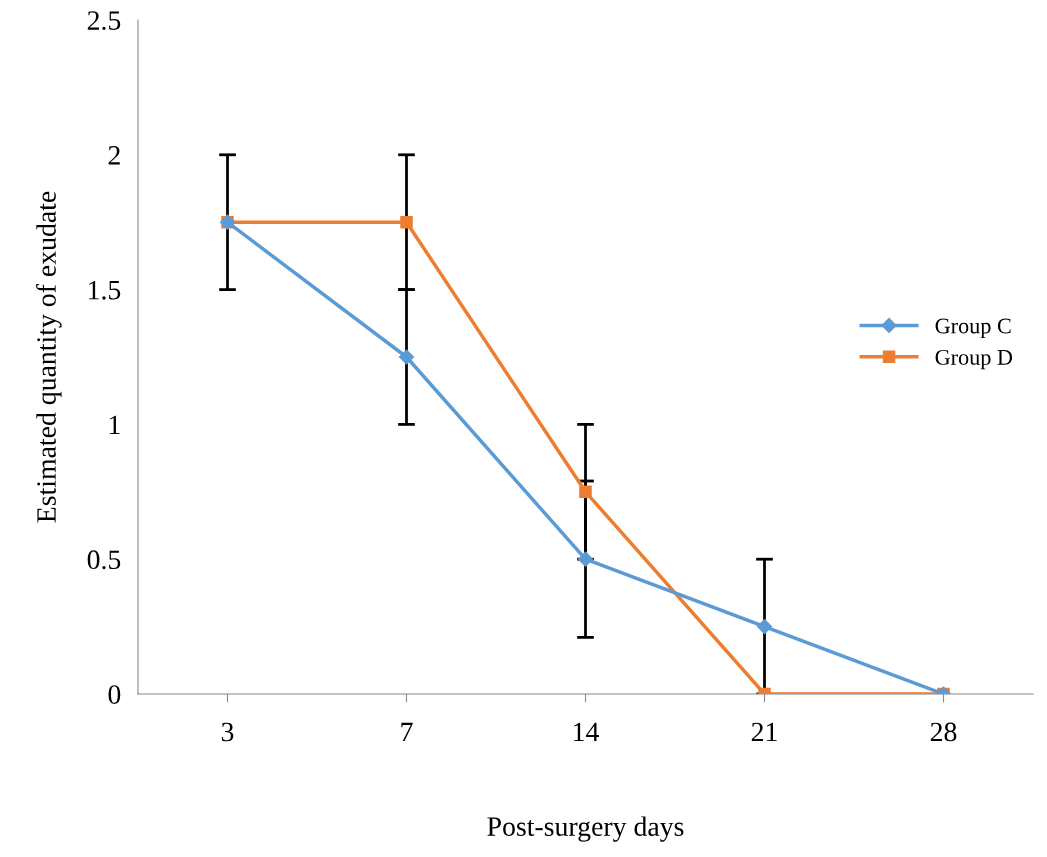  I want to click on y-tick-label: 0.5, so click(104, 560).